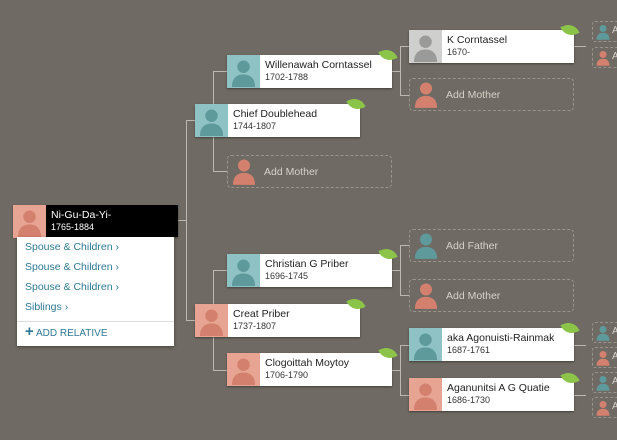 The width and height of the screenshot is (617, 440). Describe the element at coordinates (459, 52) in the screenshot. I see `person-dates: 1670-` at that location.